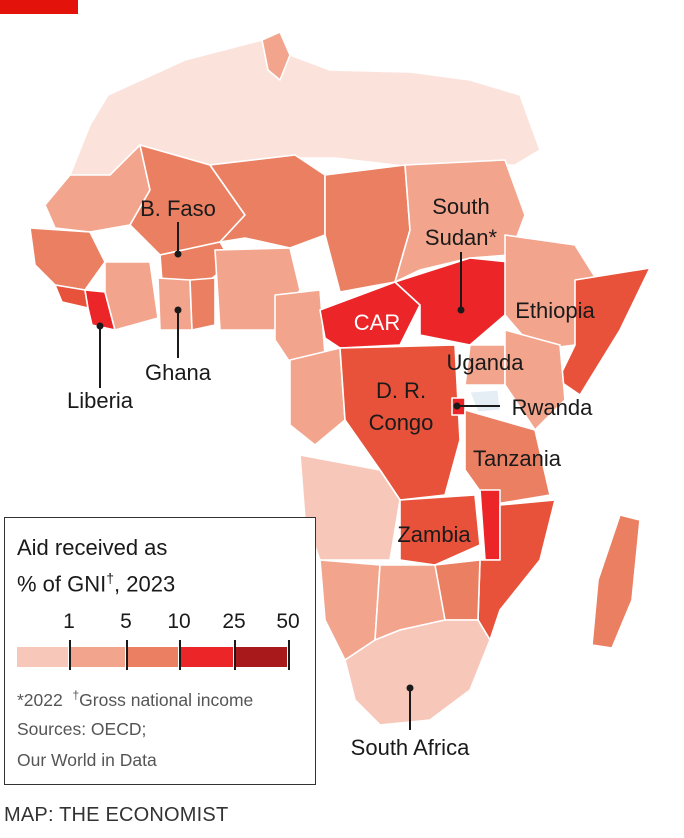  Describe the element at coordinates (62, 584) in the screenshot. I see `legend-title-prefix: % of GNI` at that location.